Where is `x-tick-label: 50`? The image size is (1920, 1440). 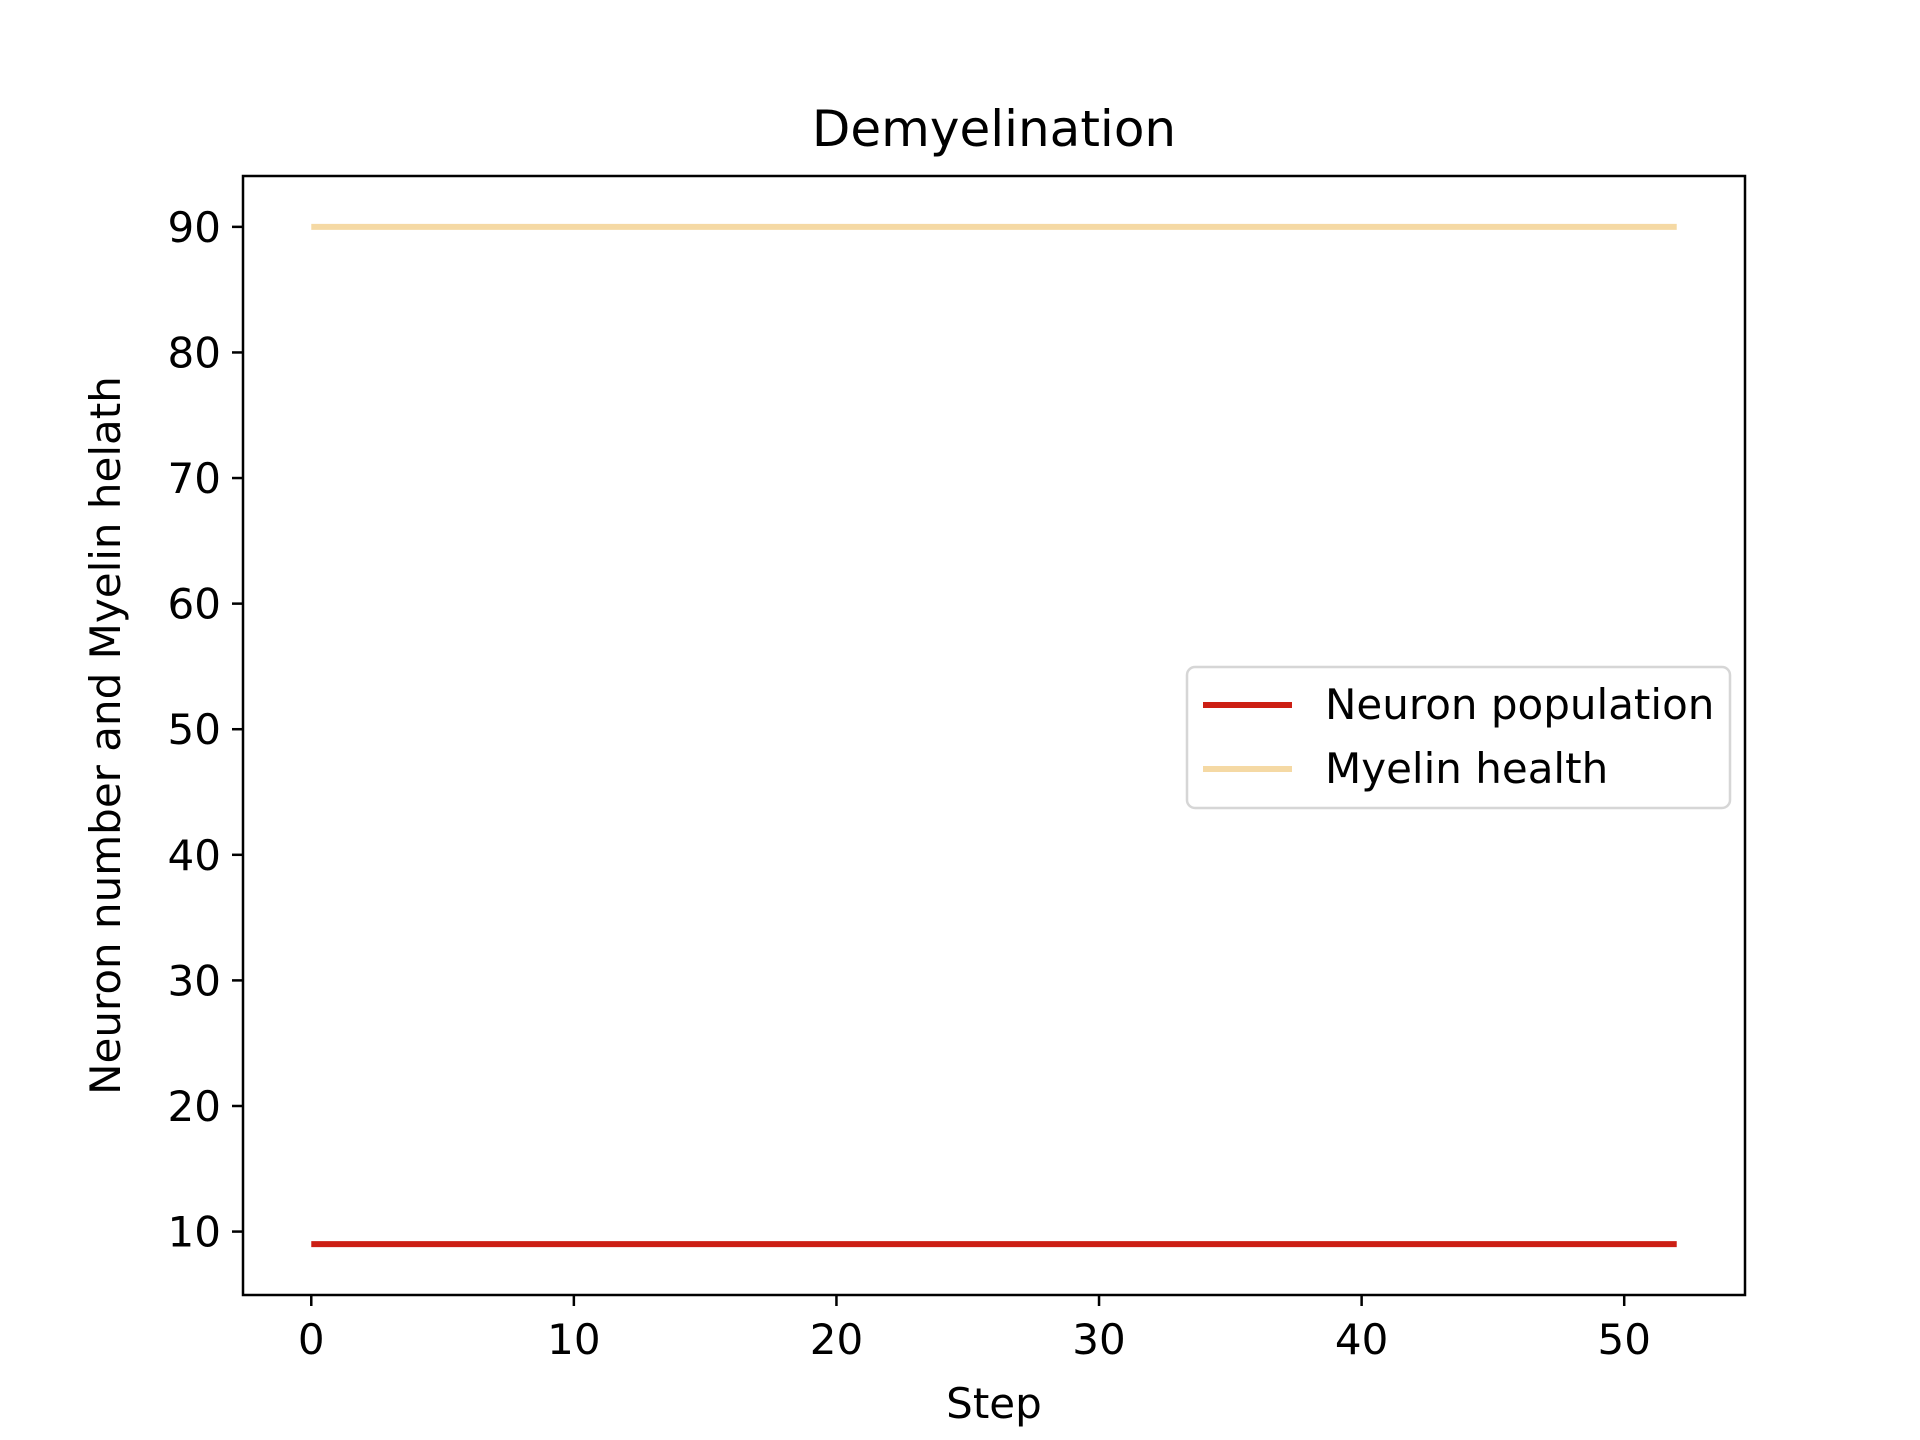
x-tick-label: 50 is located at coordinates (1623, 1339).